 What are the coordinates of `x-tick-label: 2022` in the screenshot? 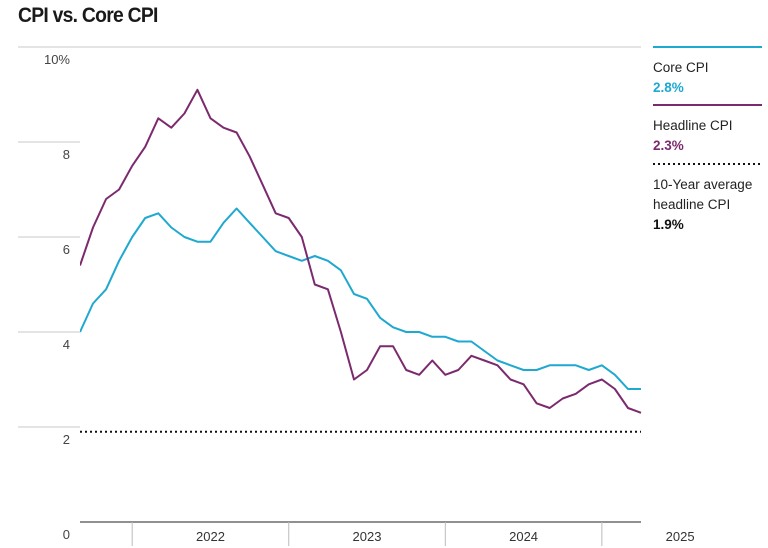 It's located at (210, 536).